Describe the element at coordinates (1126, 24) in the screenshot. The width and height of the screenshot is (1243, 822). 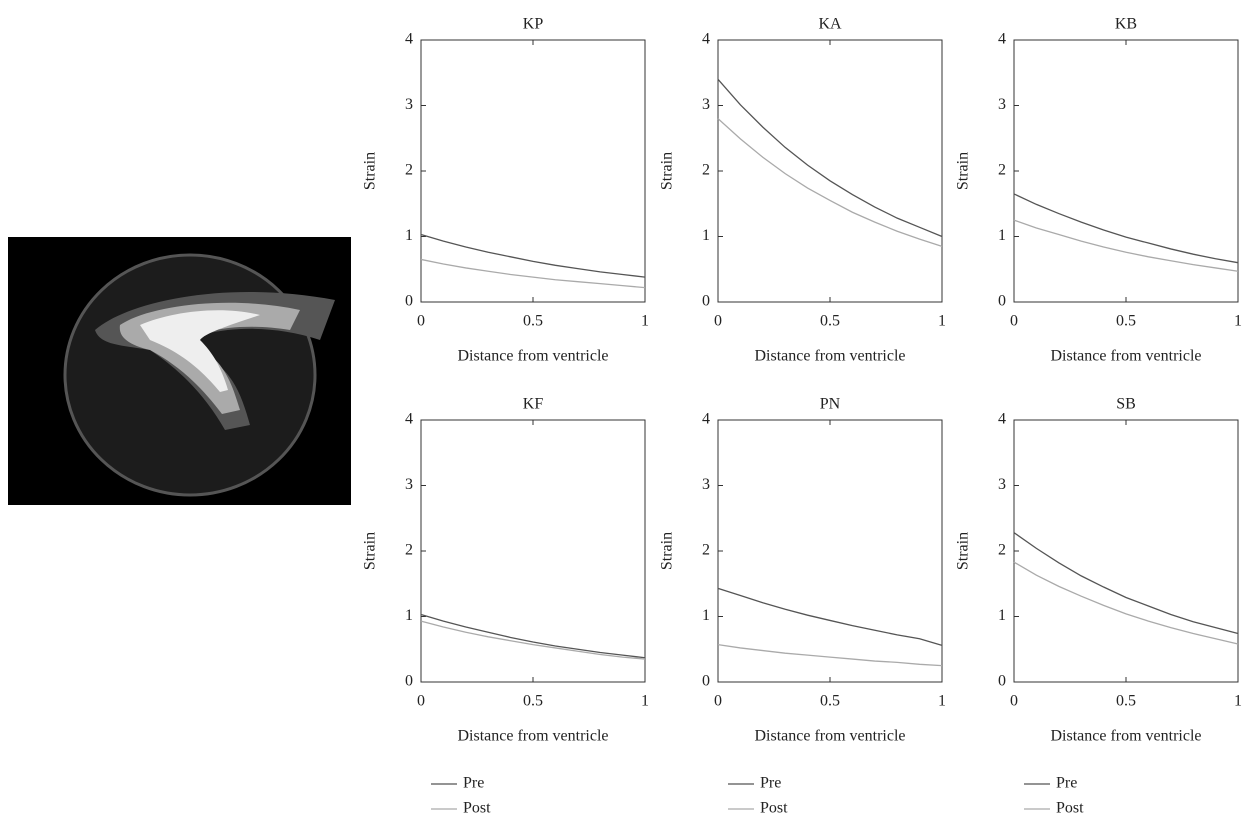
I see `chart-title: KB` at that location.